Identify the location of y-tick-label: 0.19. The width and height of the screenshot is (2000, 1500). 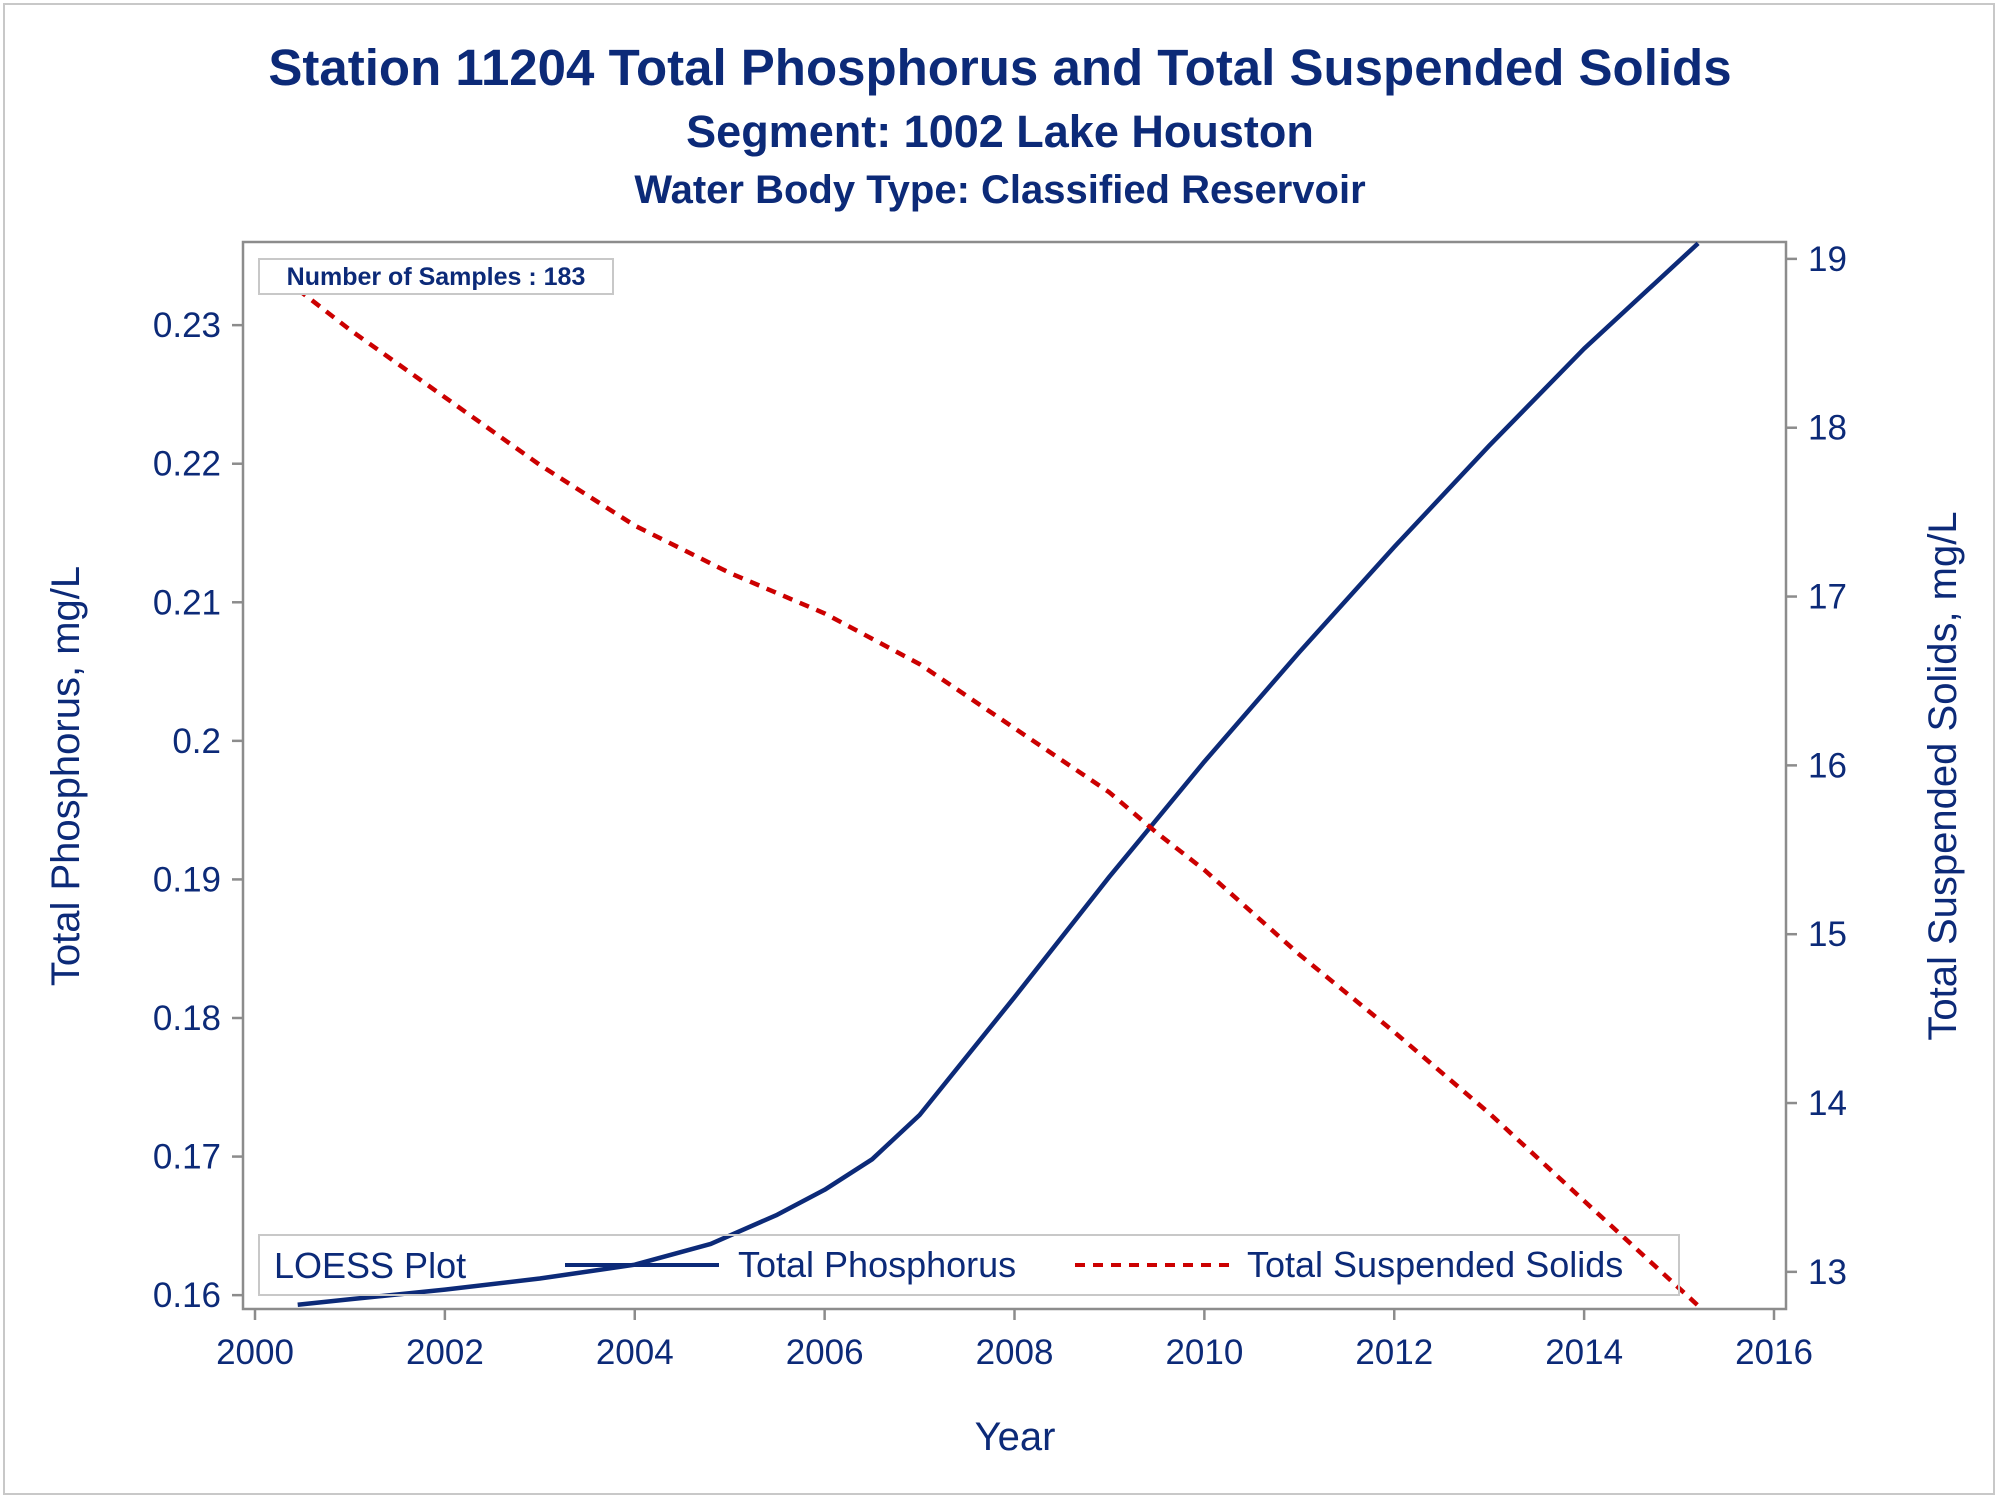
(187, 879).